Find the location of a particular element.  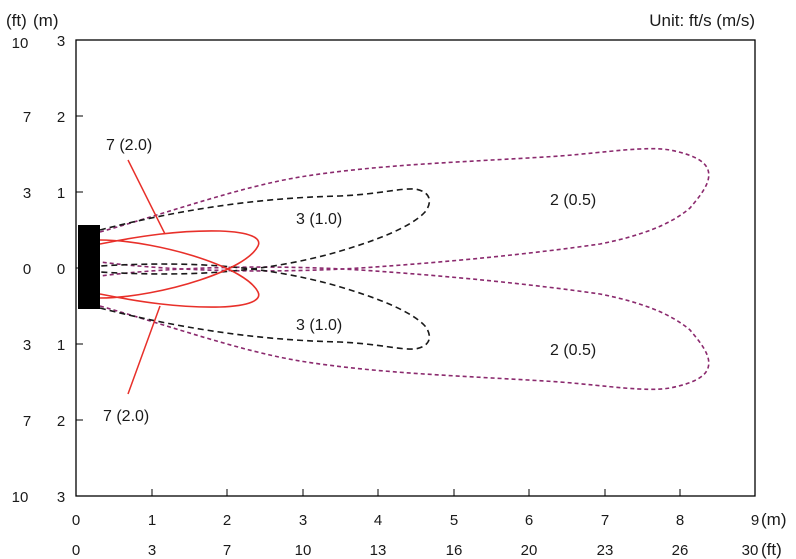

x-ft-tick-label: 20 is located at coordinates (529, 550).